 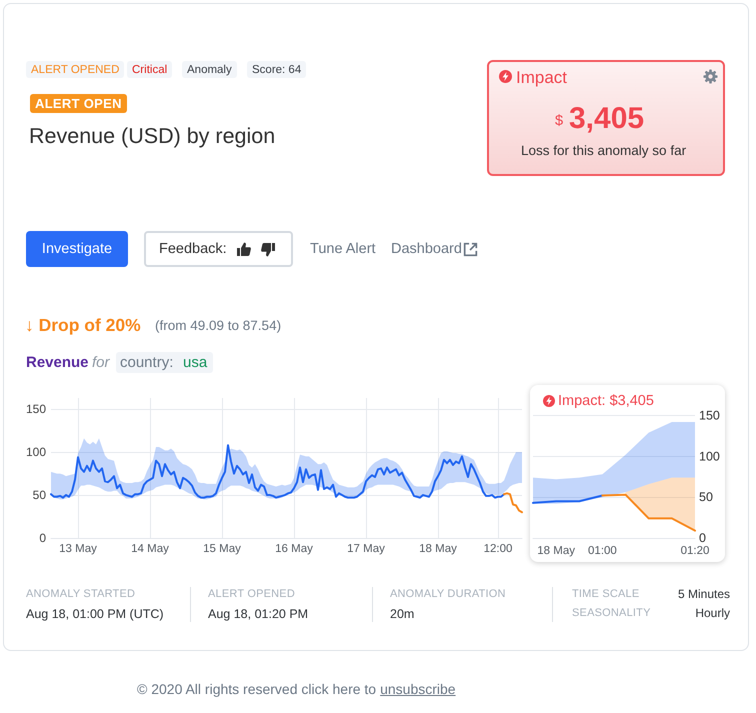 What do you see at coordinates (498, 549) in the screenshot?
I see `x-tick-label: 12:00` at bounding box center [498, 549].